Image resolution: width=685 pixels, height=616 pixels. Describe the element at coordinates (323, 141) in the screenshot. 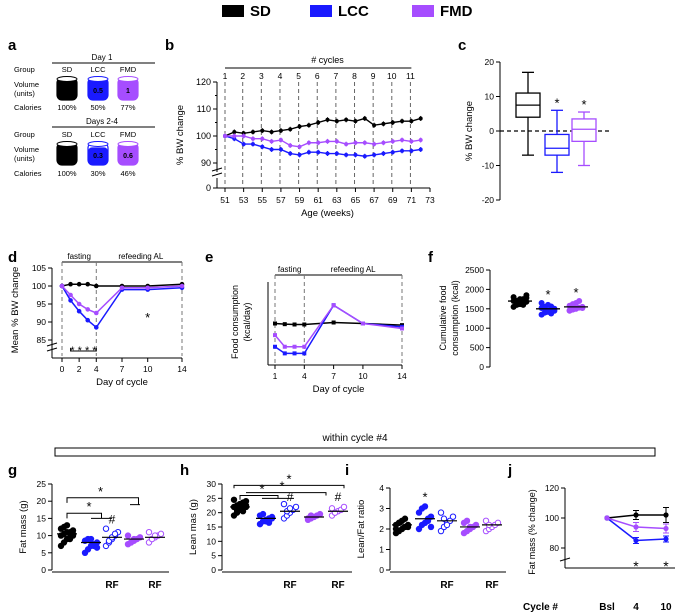

I see `series-fmd-line` at that location.